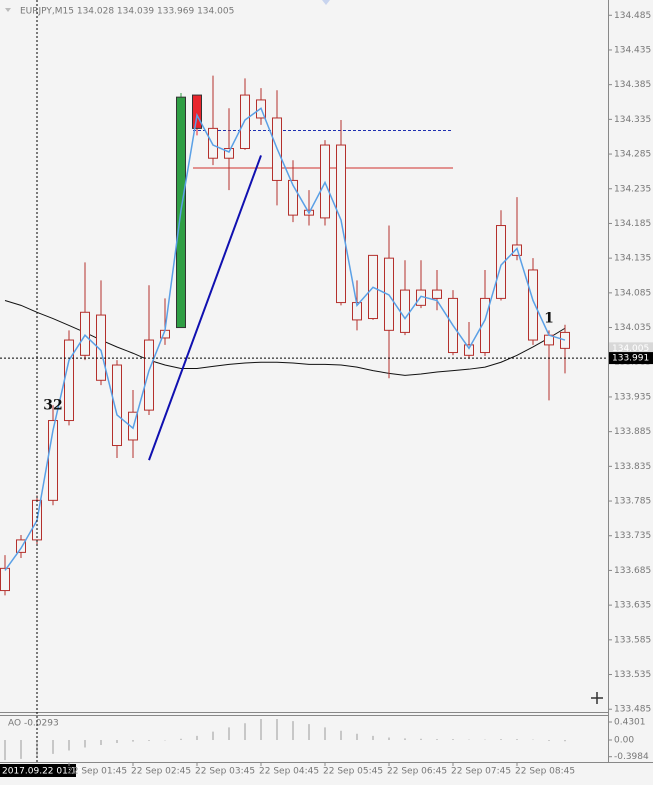 The width and height of the screenshot is (653, 785). Describe the element at coordinates (632, 397) in the screenshot. I see `y-tick-label: 133.935` at that location.